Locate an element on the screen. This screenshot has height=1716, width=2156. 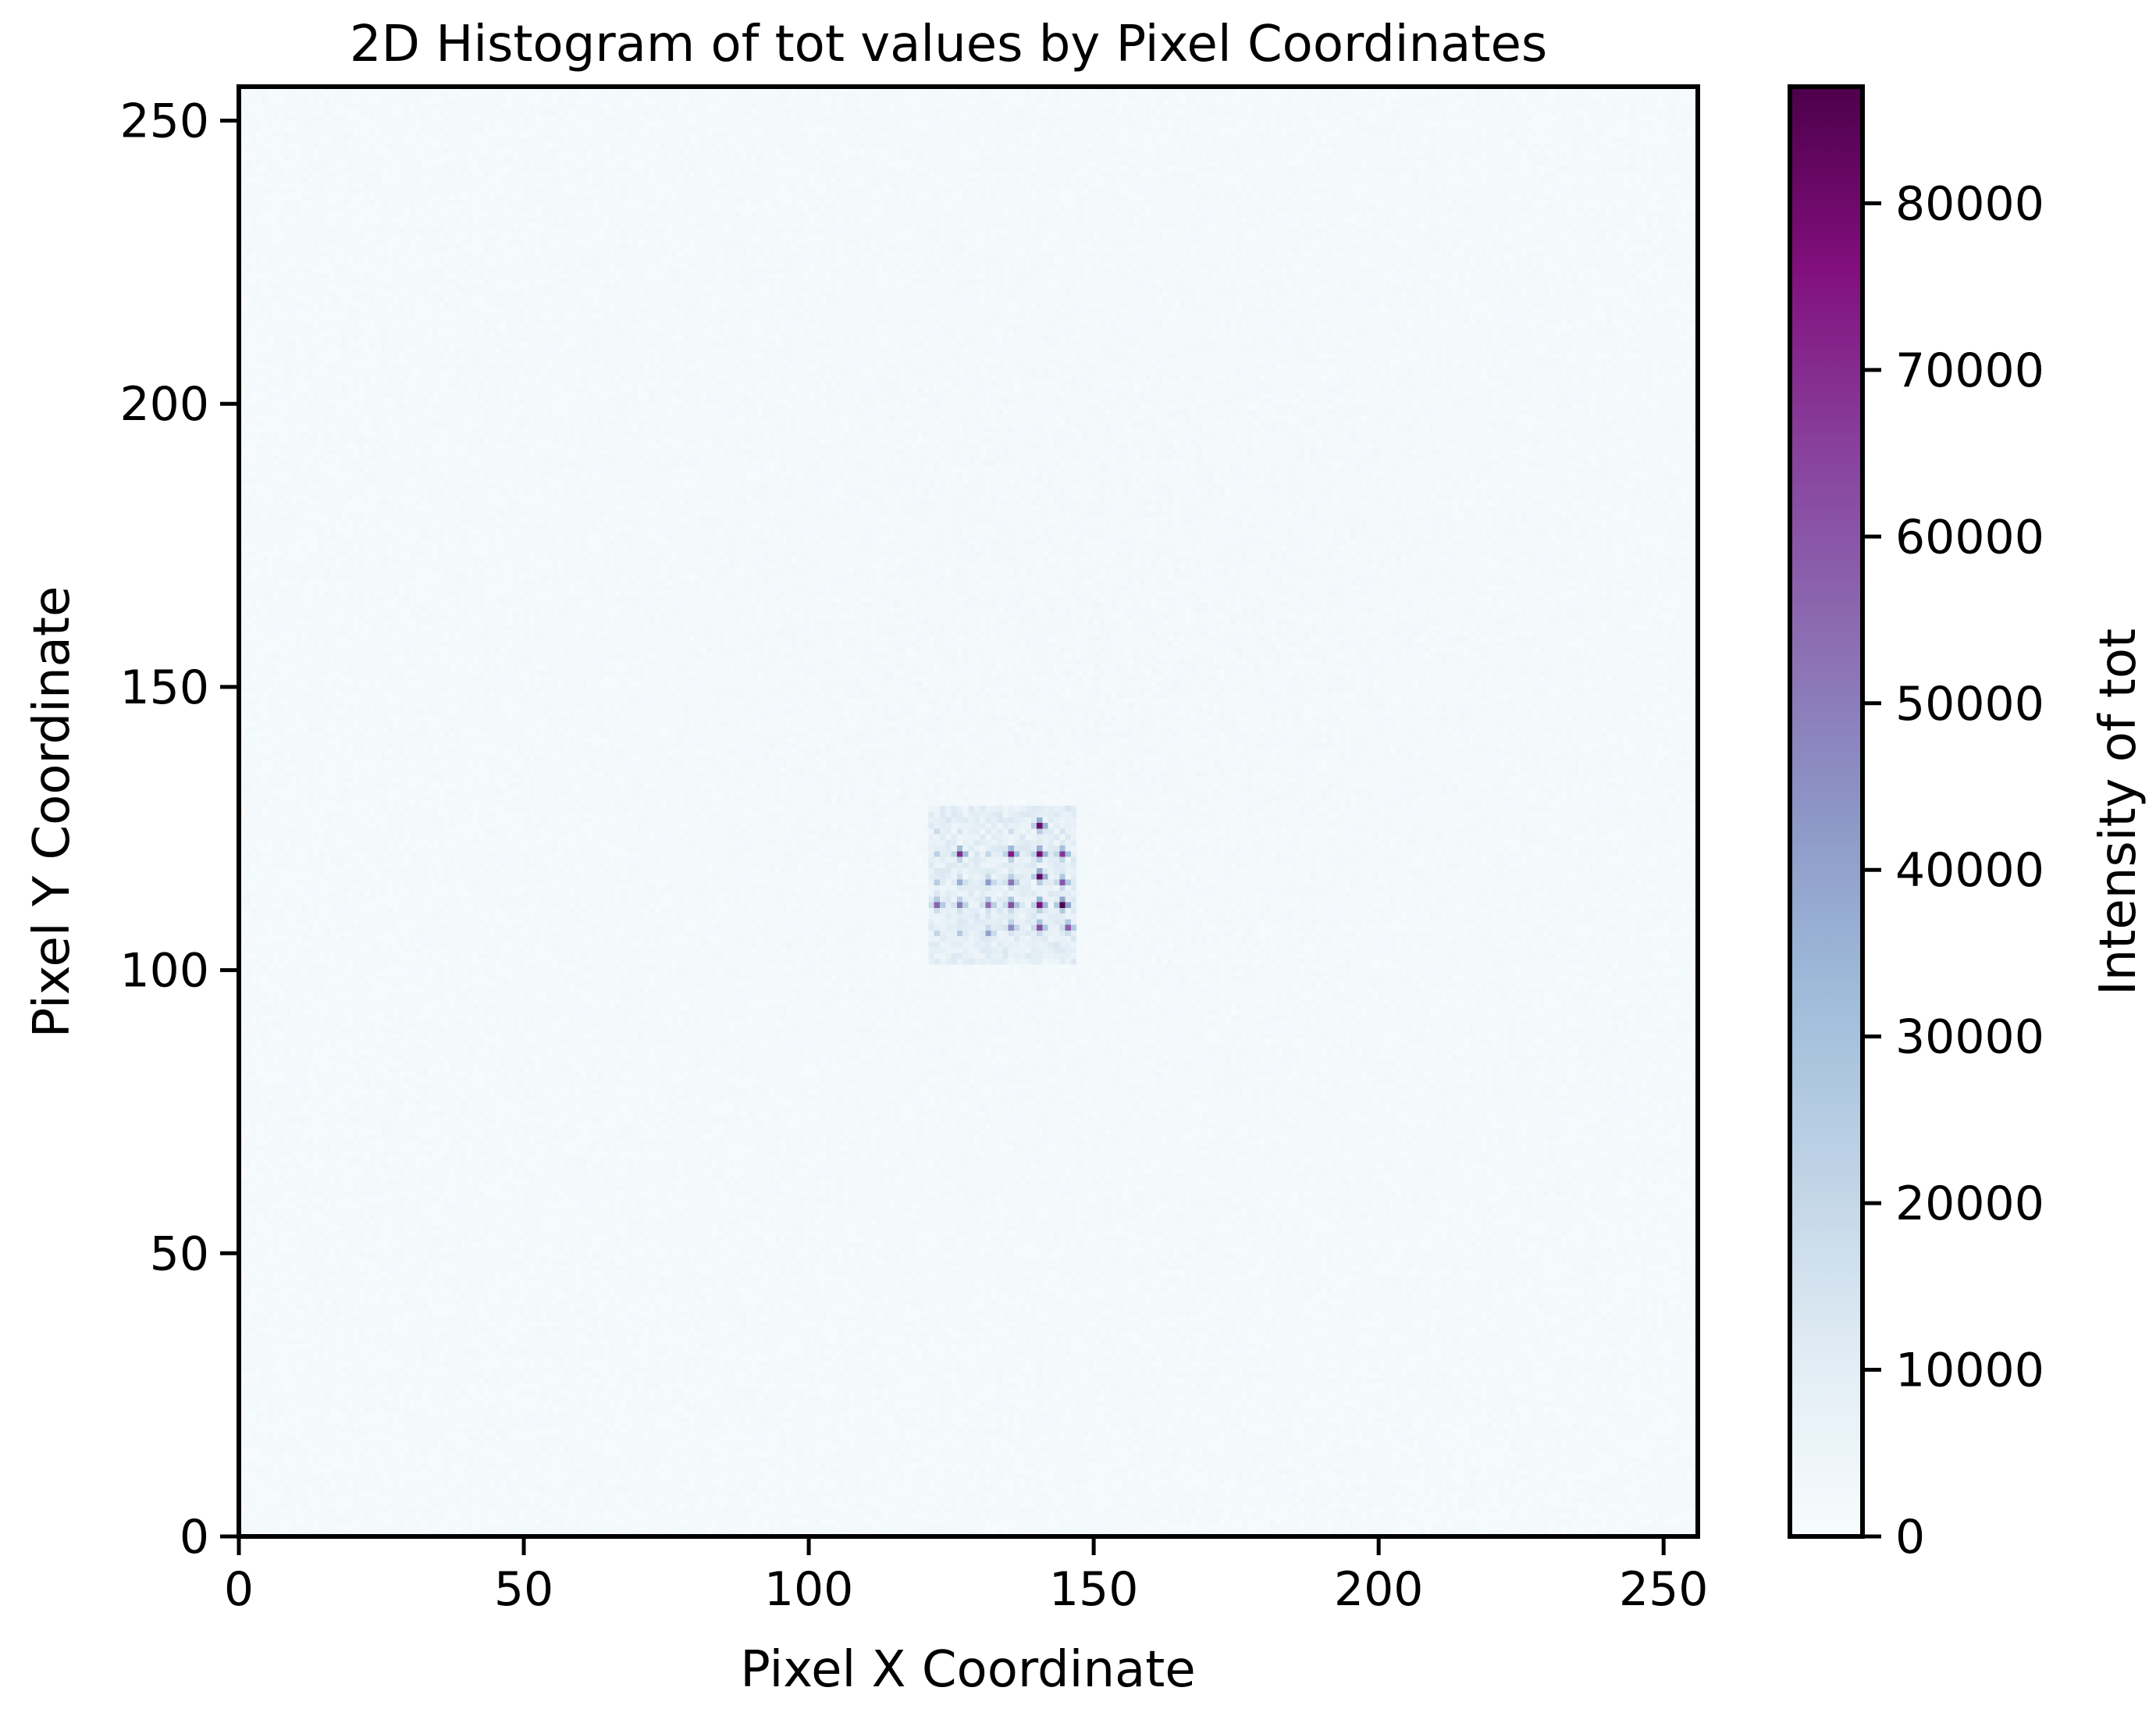
x-tick-label: 0 is located at coordinates (239, 1590).